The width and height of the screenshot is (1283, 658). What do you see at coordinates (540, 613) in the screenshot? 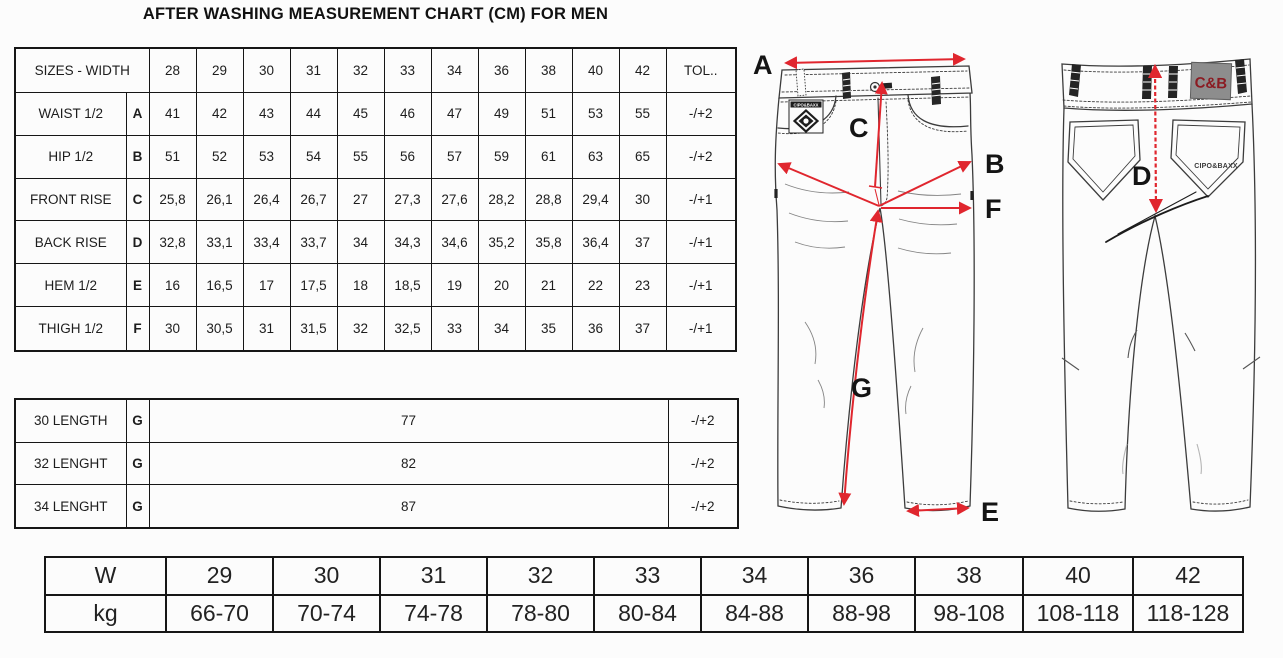
I see `kg-cell: 78-80` at bounding box center [540, 613].